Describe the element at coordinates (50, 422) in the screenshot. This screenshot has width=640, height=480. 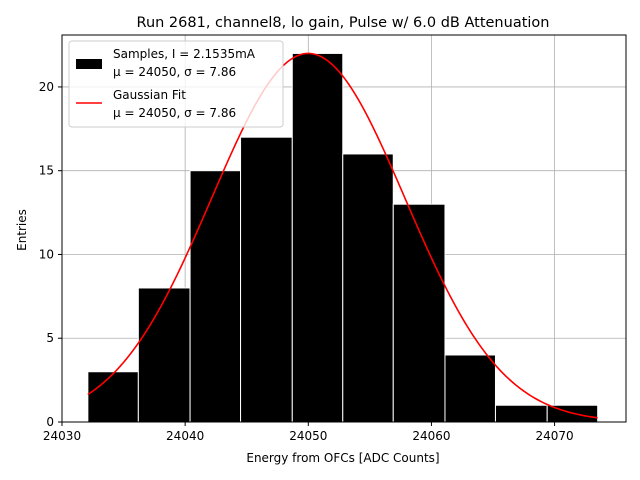
I see `y-tick-label: 0` at that location.